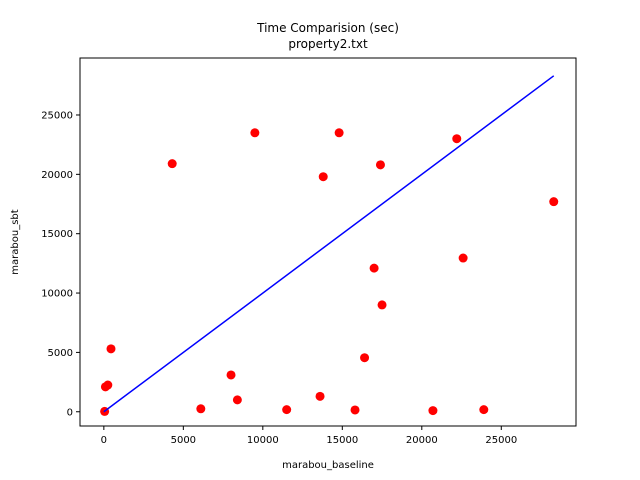 Image resolution: width=640 pixels, height=480 pixels. Describe the element at coordinates (57, 115) in the screenshot. I see `y-tick-label: 25000` at that location.